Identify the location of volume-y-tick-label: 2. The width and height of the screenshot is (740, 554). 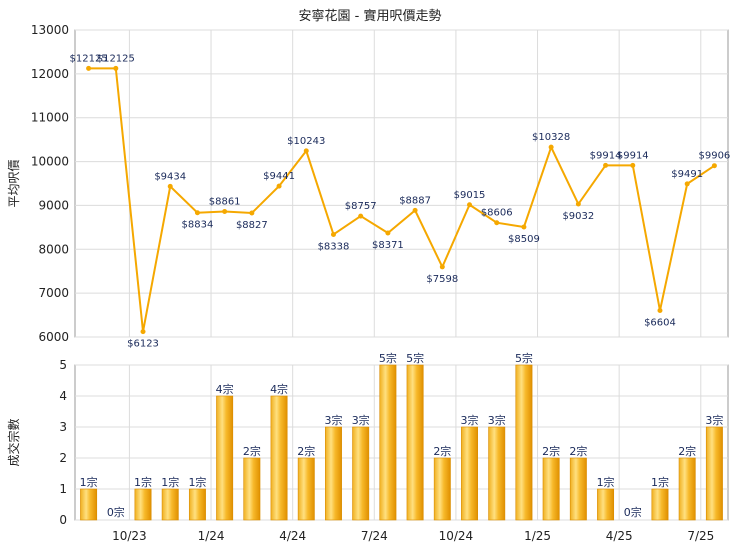
(63, 458).